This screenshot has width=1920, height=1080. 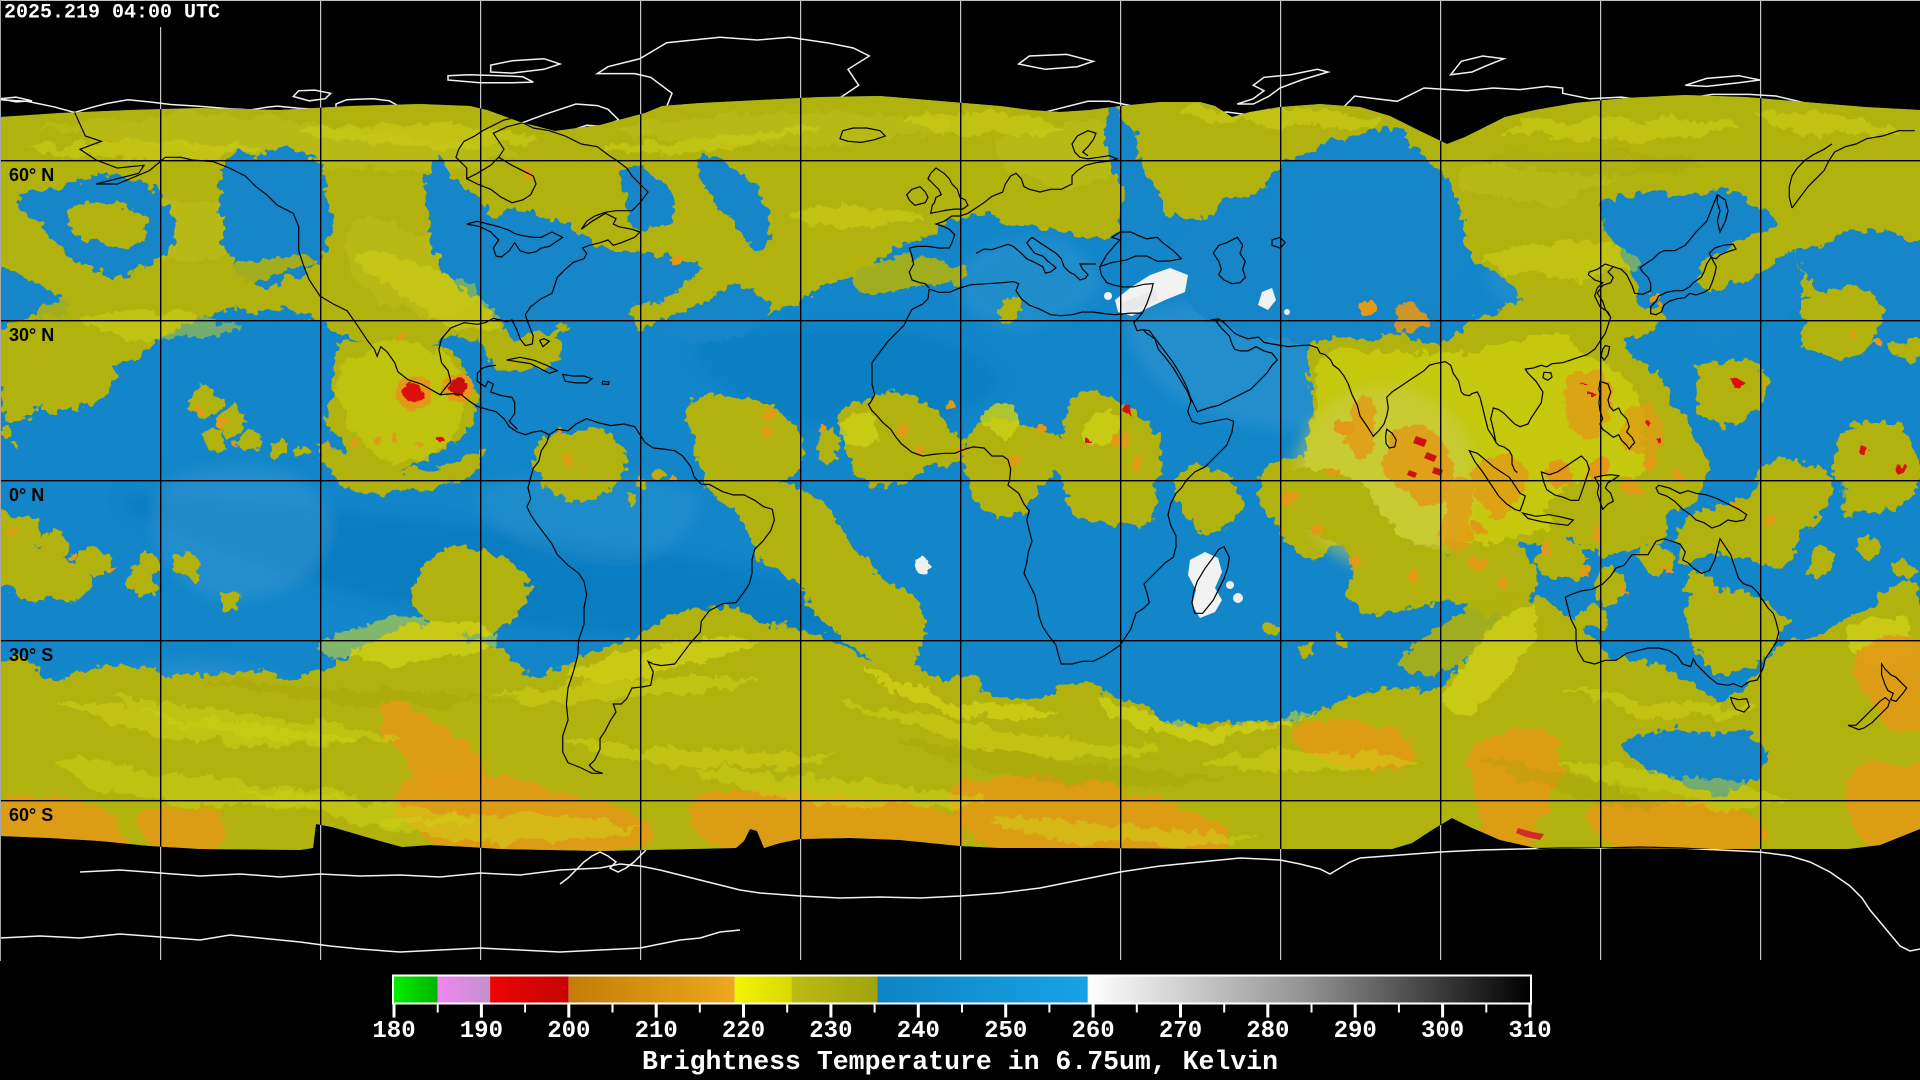 I want to click on svg-text: 30° N, so click(x=31, y=335).